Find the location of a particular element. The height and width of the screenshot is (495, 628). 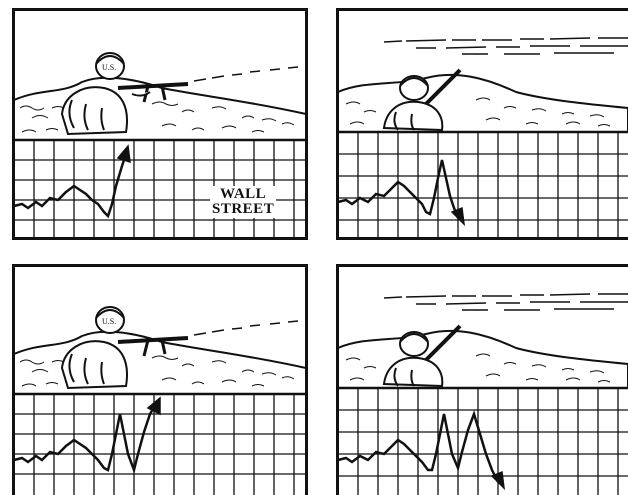

caption-line-2: STREET is located at coordinates (243, 209).